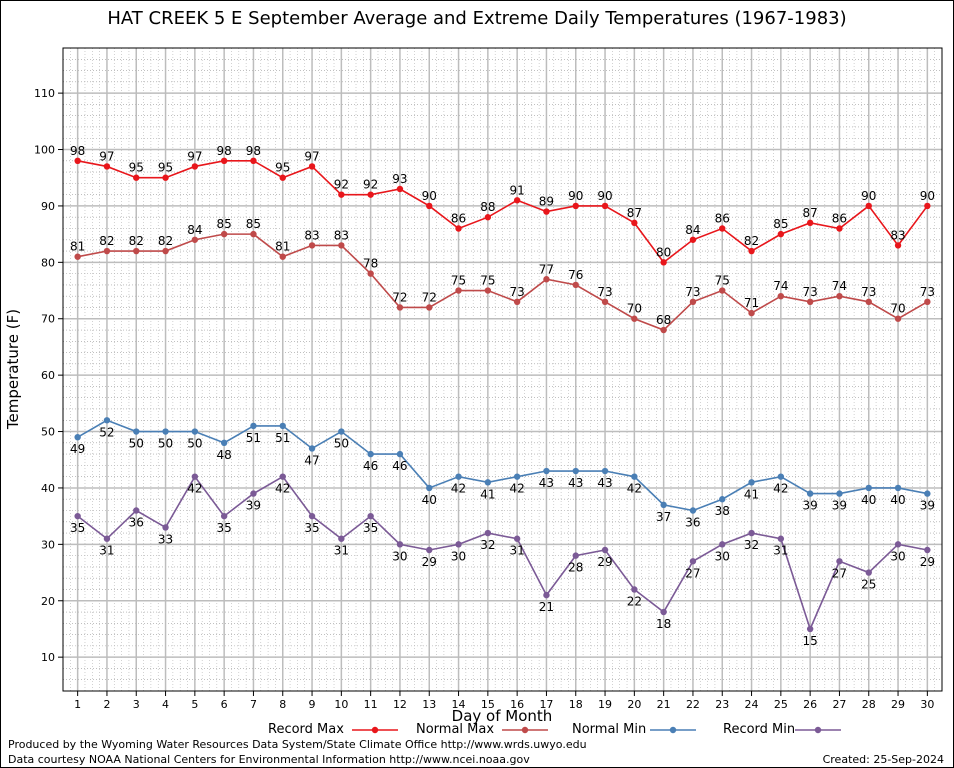 The image size is (954, 768). What do you see at coordinates (370, 264) in the screenshot?
I see `data-label: 78` at bounding box center [370, 264].